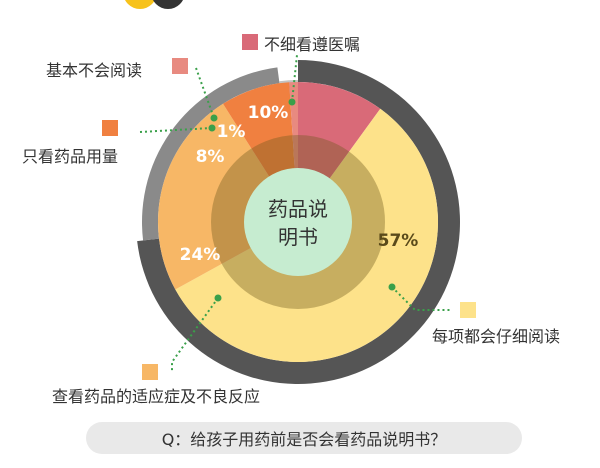 The height and width of the screenshot is (468, 600). I want to click on outer-ring-segment, so click(211, 154).